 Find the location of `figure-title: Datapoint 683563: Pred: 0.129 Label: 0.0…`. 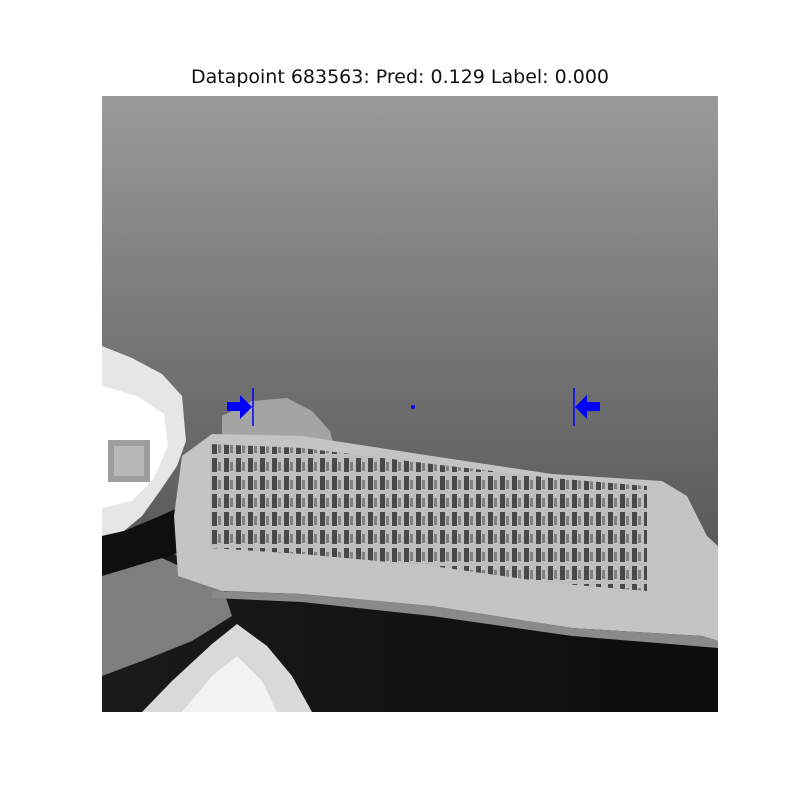

figure-title: Datapoint 683563: Pred: 0.129 Label: 0.0… is located at coordinates (400, 77).